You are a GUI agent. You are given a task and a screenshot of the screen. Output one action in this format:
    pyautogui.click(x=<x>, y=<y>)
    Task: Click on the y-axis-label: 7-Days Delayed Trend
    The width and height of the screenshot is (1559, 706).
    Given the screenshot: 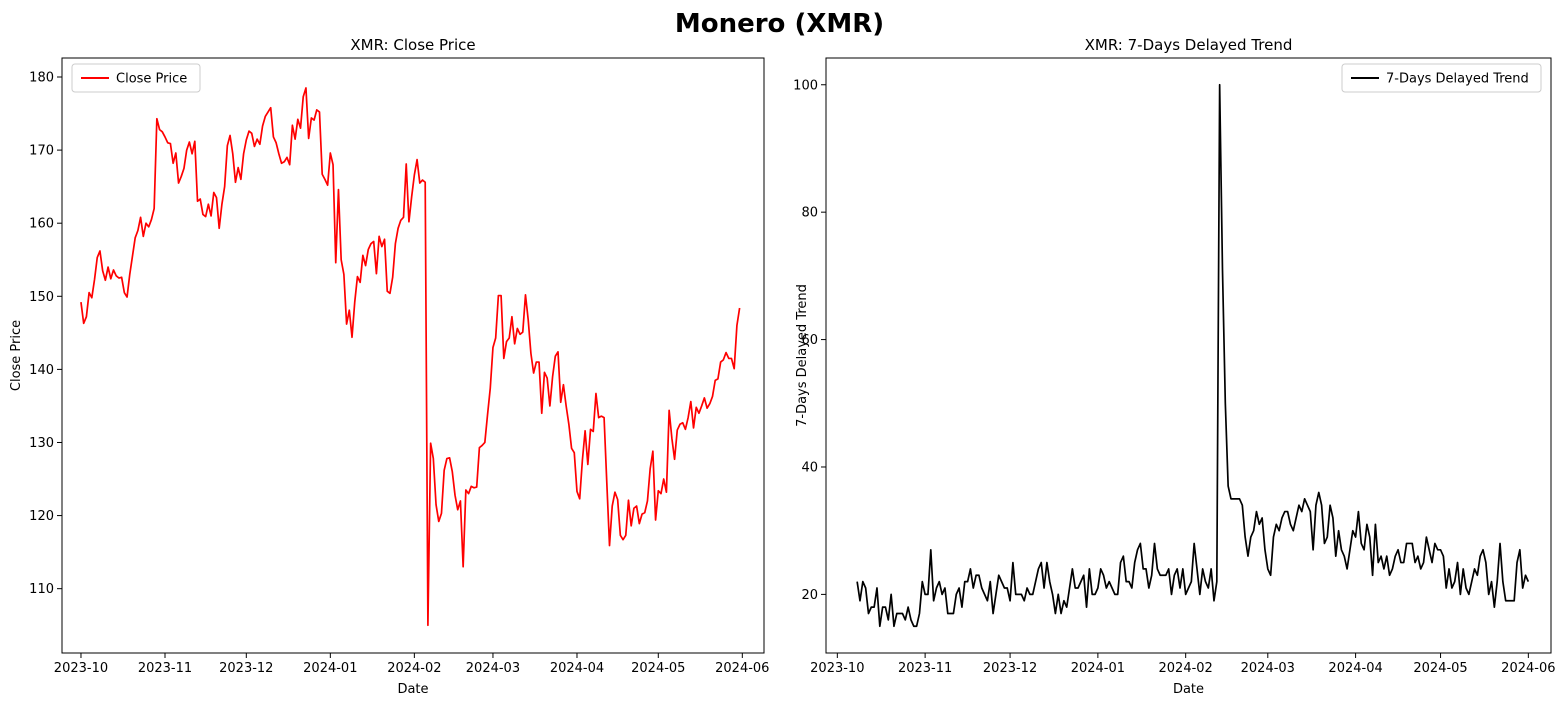 What is the action you would take?
    pyautogui.click(x=802, y=355)
    